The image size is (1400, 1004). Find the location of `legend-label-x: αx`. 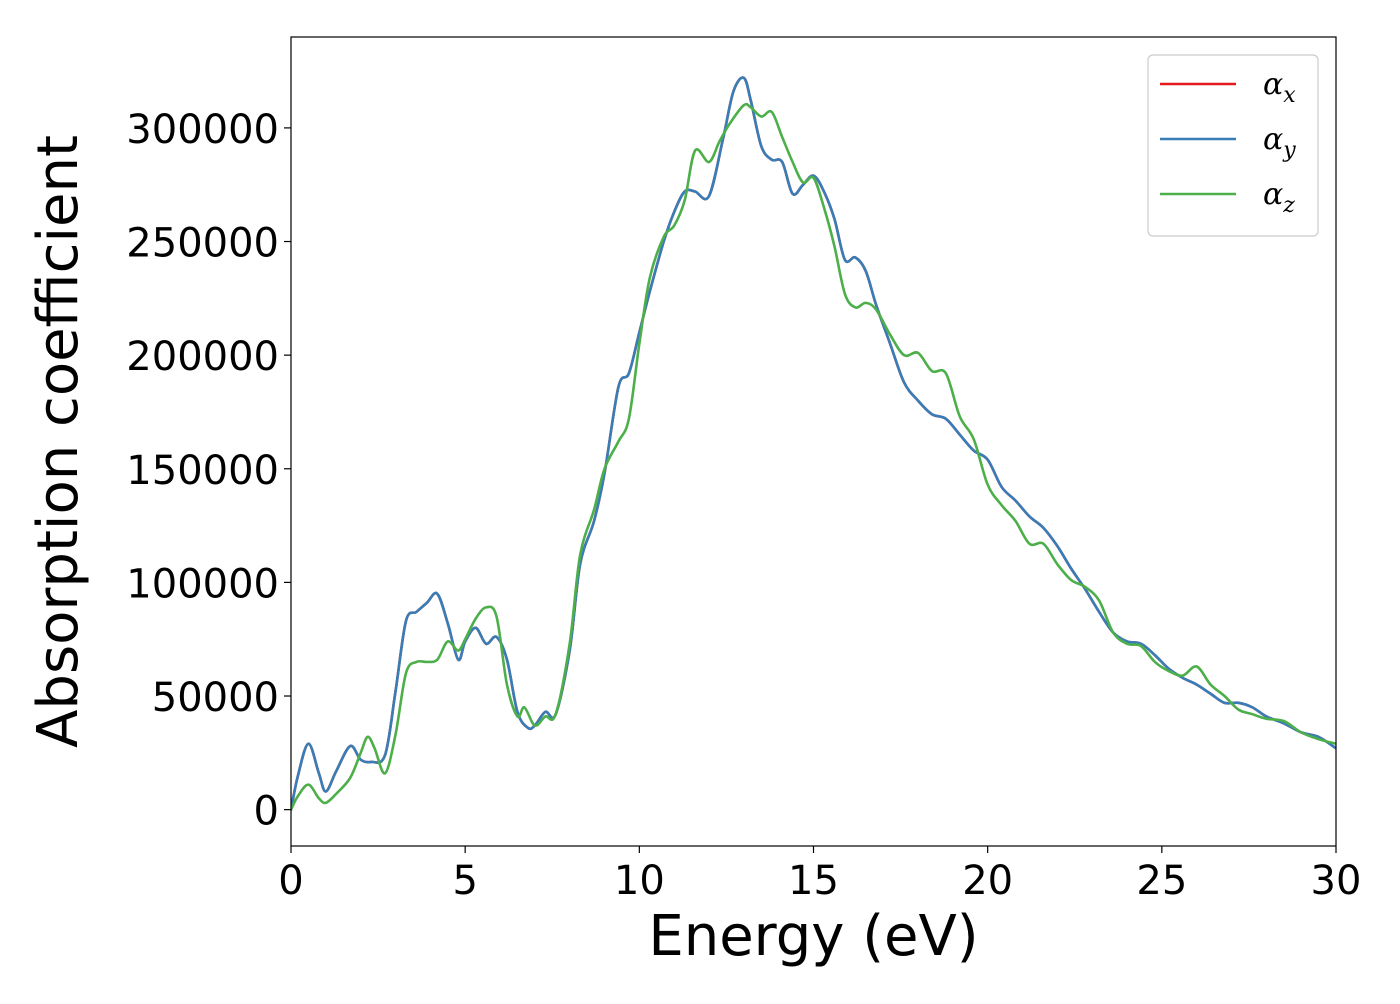

legend-label-x: αx is located at coordinates (1279, 87).